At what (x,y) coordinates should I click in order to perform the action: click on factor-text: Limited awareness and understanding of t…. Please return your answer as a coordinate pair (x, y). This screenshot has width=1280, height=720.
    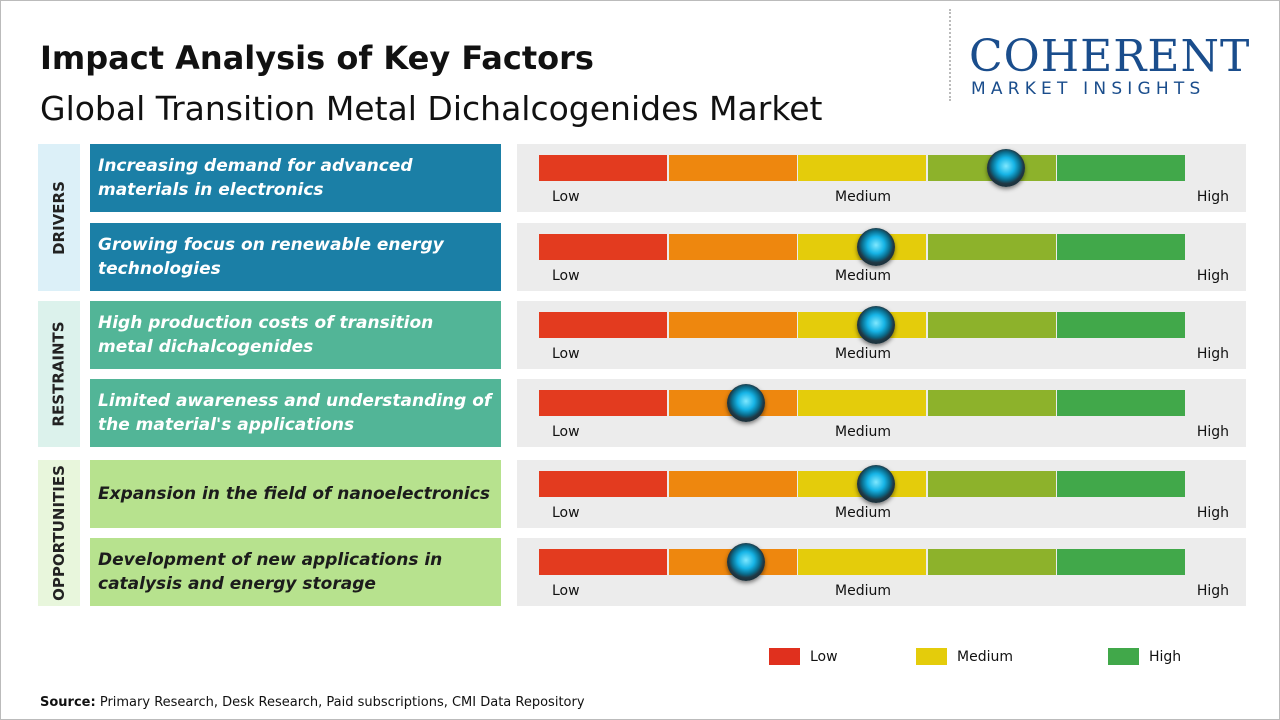
    Looking at the image, I should click on (295, 413).